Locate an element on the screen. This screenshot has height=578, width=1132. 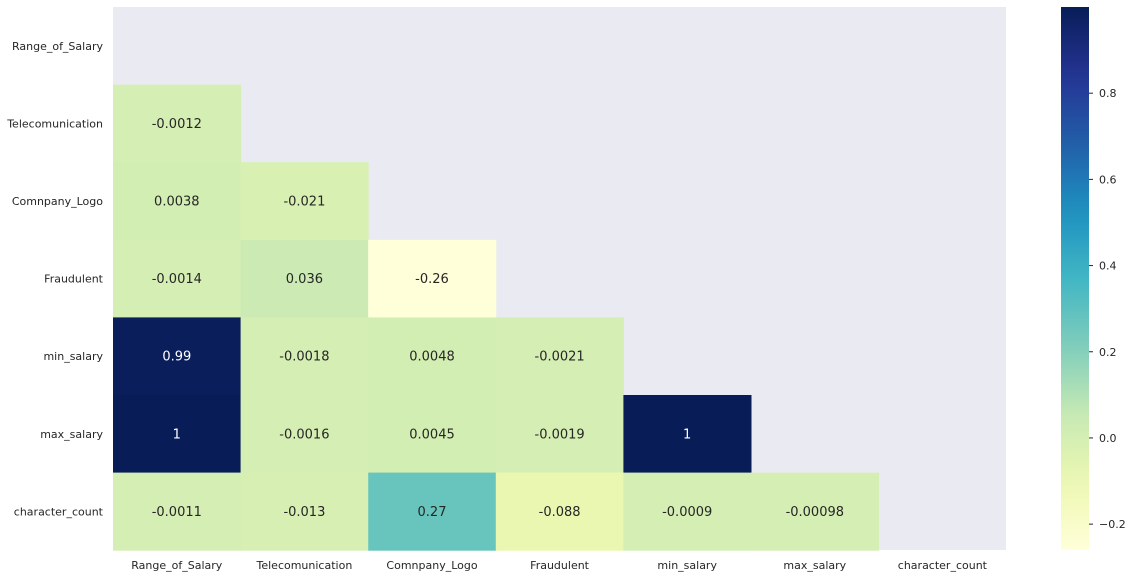
heatmap-cell-min-salary-comnpany-logo is located at coordinates (432, 356).